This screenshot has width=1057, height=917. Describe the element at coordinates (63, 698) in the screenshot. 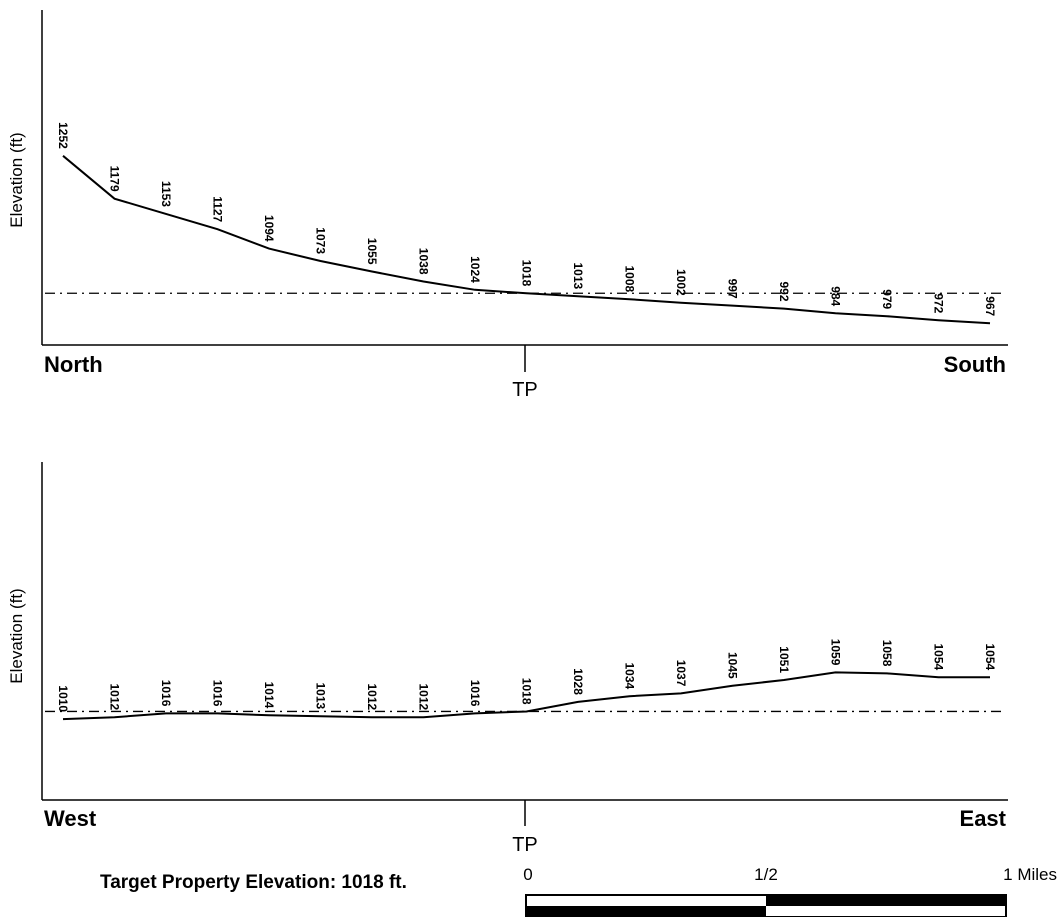

I see `elevation-value-label: 1010` at that location.